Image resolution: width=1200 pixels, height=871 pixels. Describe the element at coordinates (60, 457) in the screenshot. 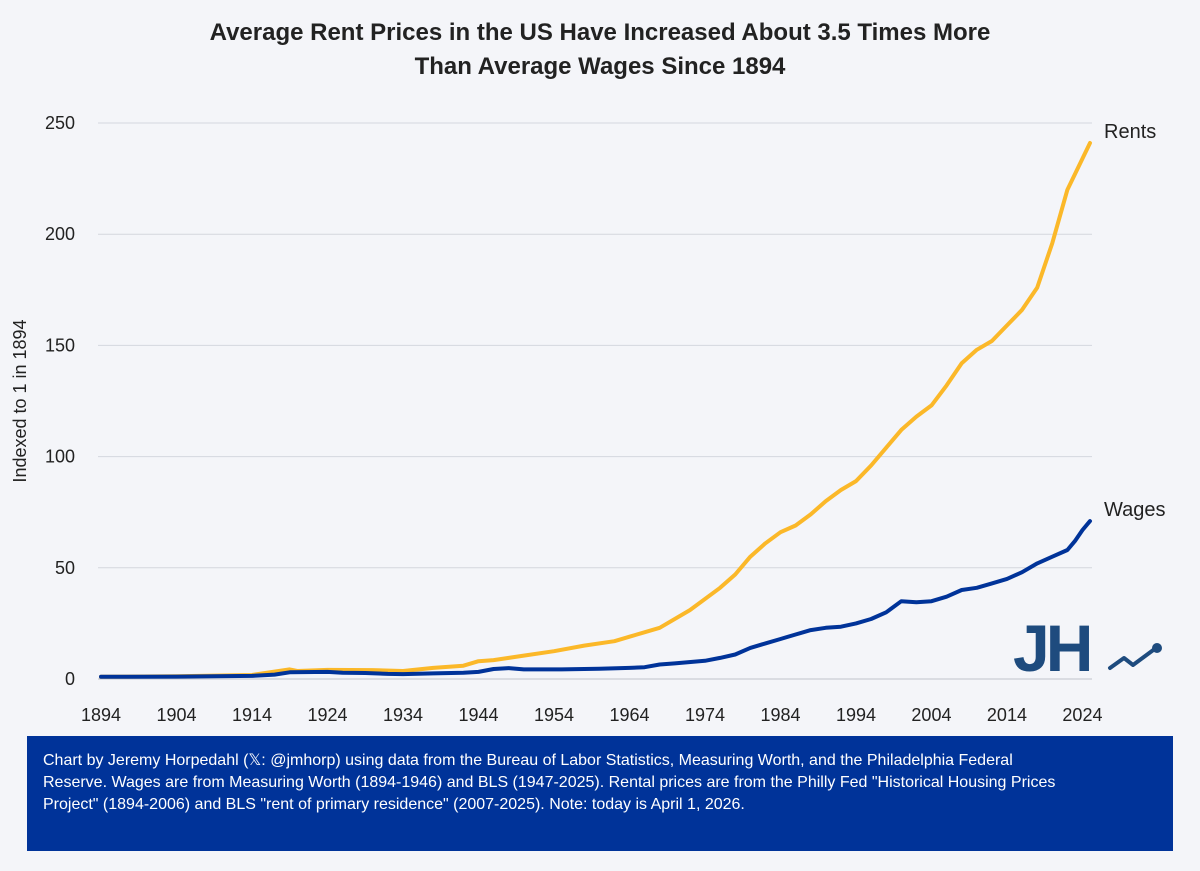

I see `y-tick-label: 100` at that location.